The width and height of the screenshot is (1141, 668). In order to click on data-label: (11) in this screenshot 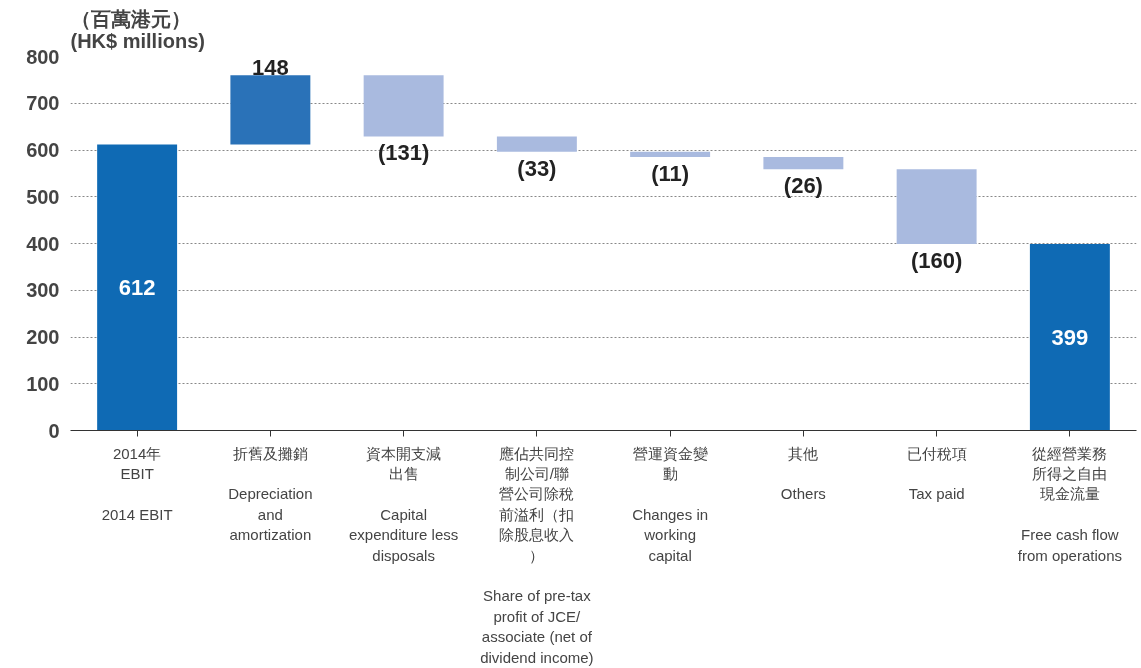, I will do `click(670, 173)`.